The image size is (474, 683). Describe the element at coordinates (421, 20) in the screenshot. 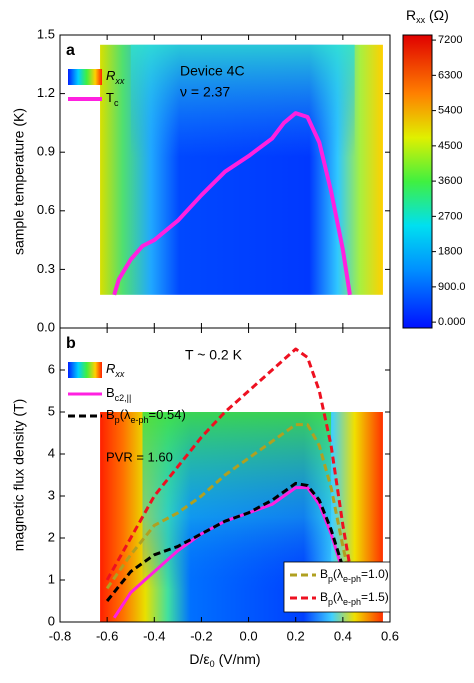

I see `colorbar-label-part: xx` at that location.